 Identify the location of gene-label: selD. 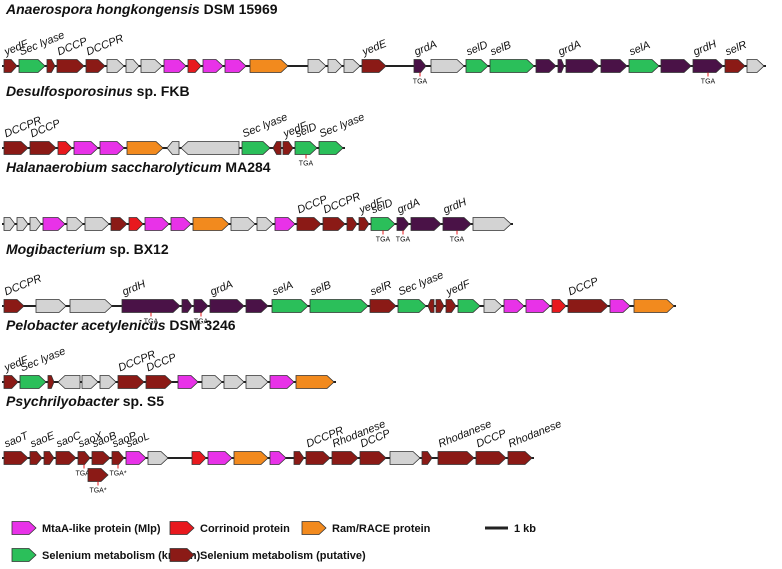
(477, 48).